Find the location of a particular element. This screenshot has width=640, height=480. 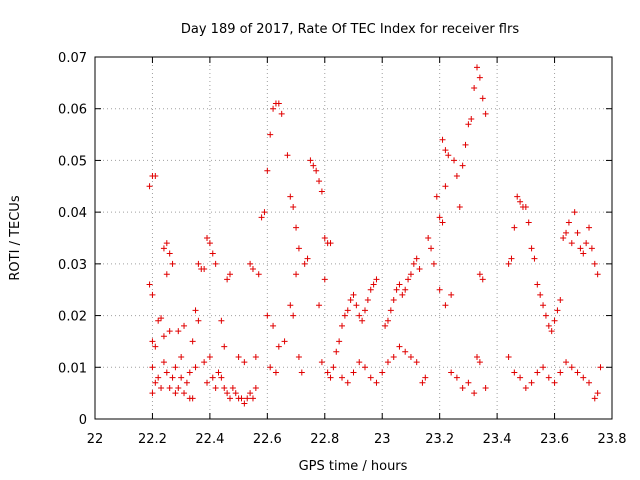

x-tick-label: 23.6 is located at coordinates (554, 439).